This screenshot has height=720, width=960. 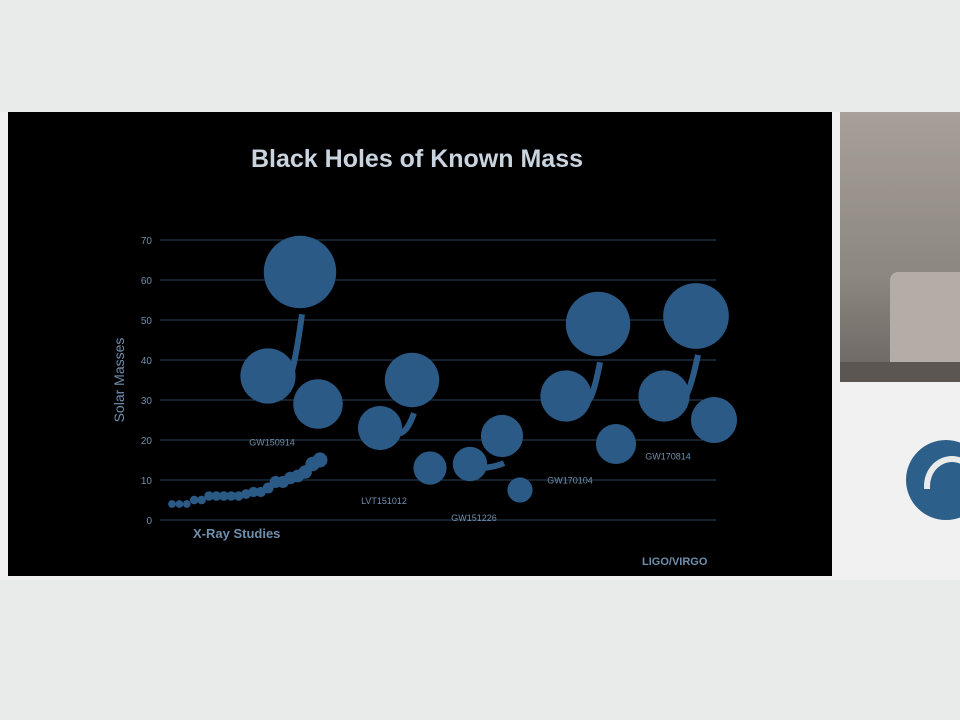 What do you see at coordinates (147, 281) in the screenshot?
I see `y-tick-label: 60` at bounding box center [147, 281].